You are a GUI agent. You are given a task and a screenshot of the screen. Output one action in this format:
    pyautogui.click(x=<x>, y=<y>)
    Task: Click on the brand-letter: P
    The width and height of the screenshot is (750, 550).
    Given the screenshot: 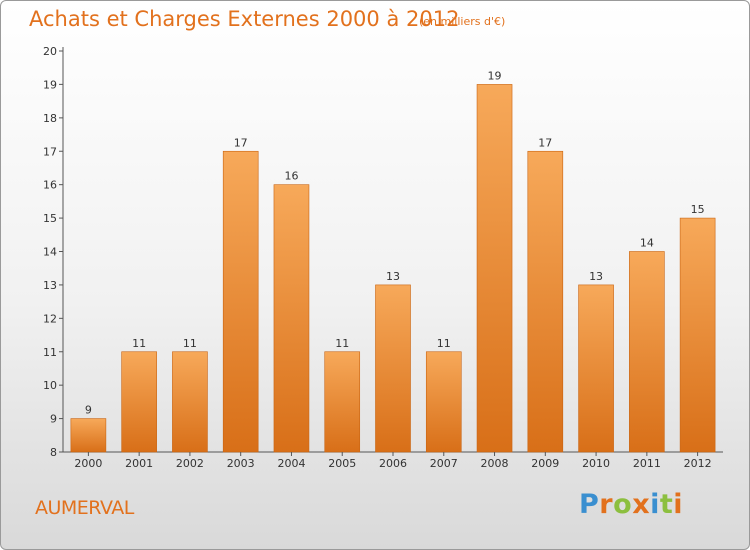 What is the action you would take?
    pyautogui.click(x=589, y=504)
    